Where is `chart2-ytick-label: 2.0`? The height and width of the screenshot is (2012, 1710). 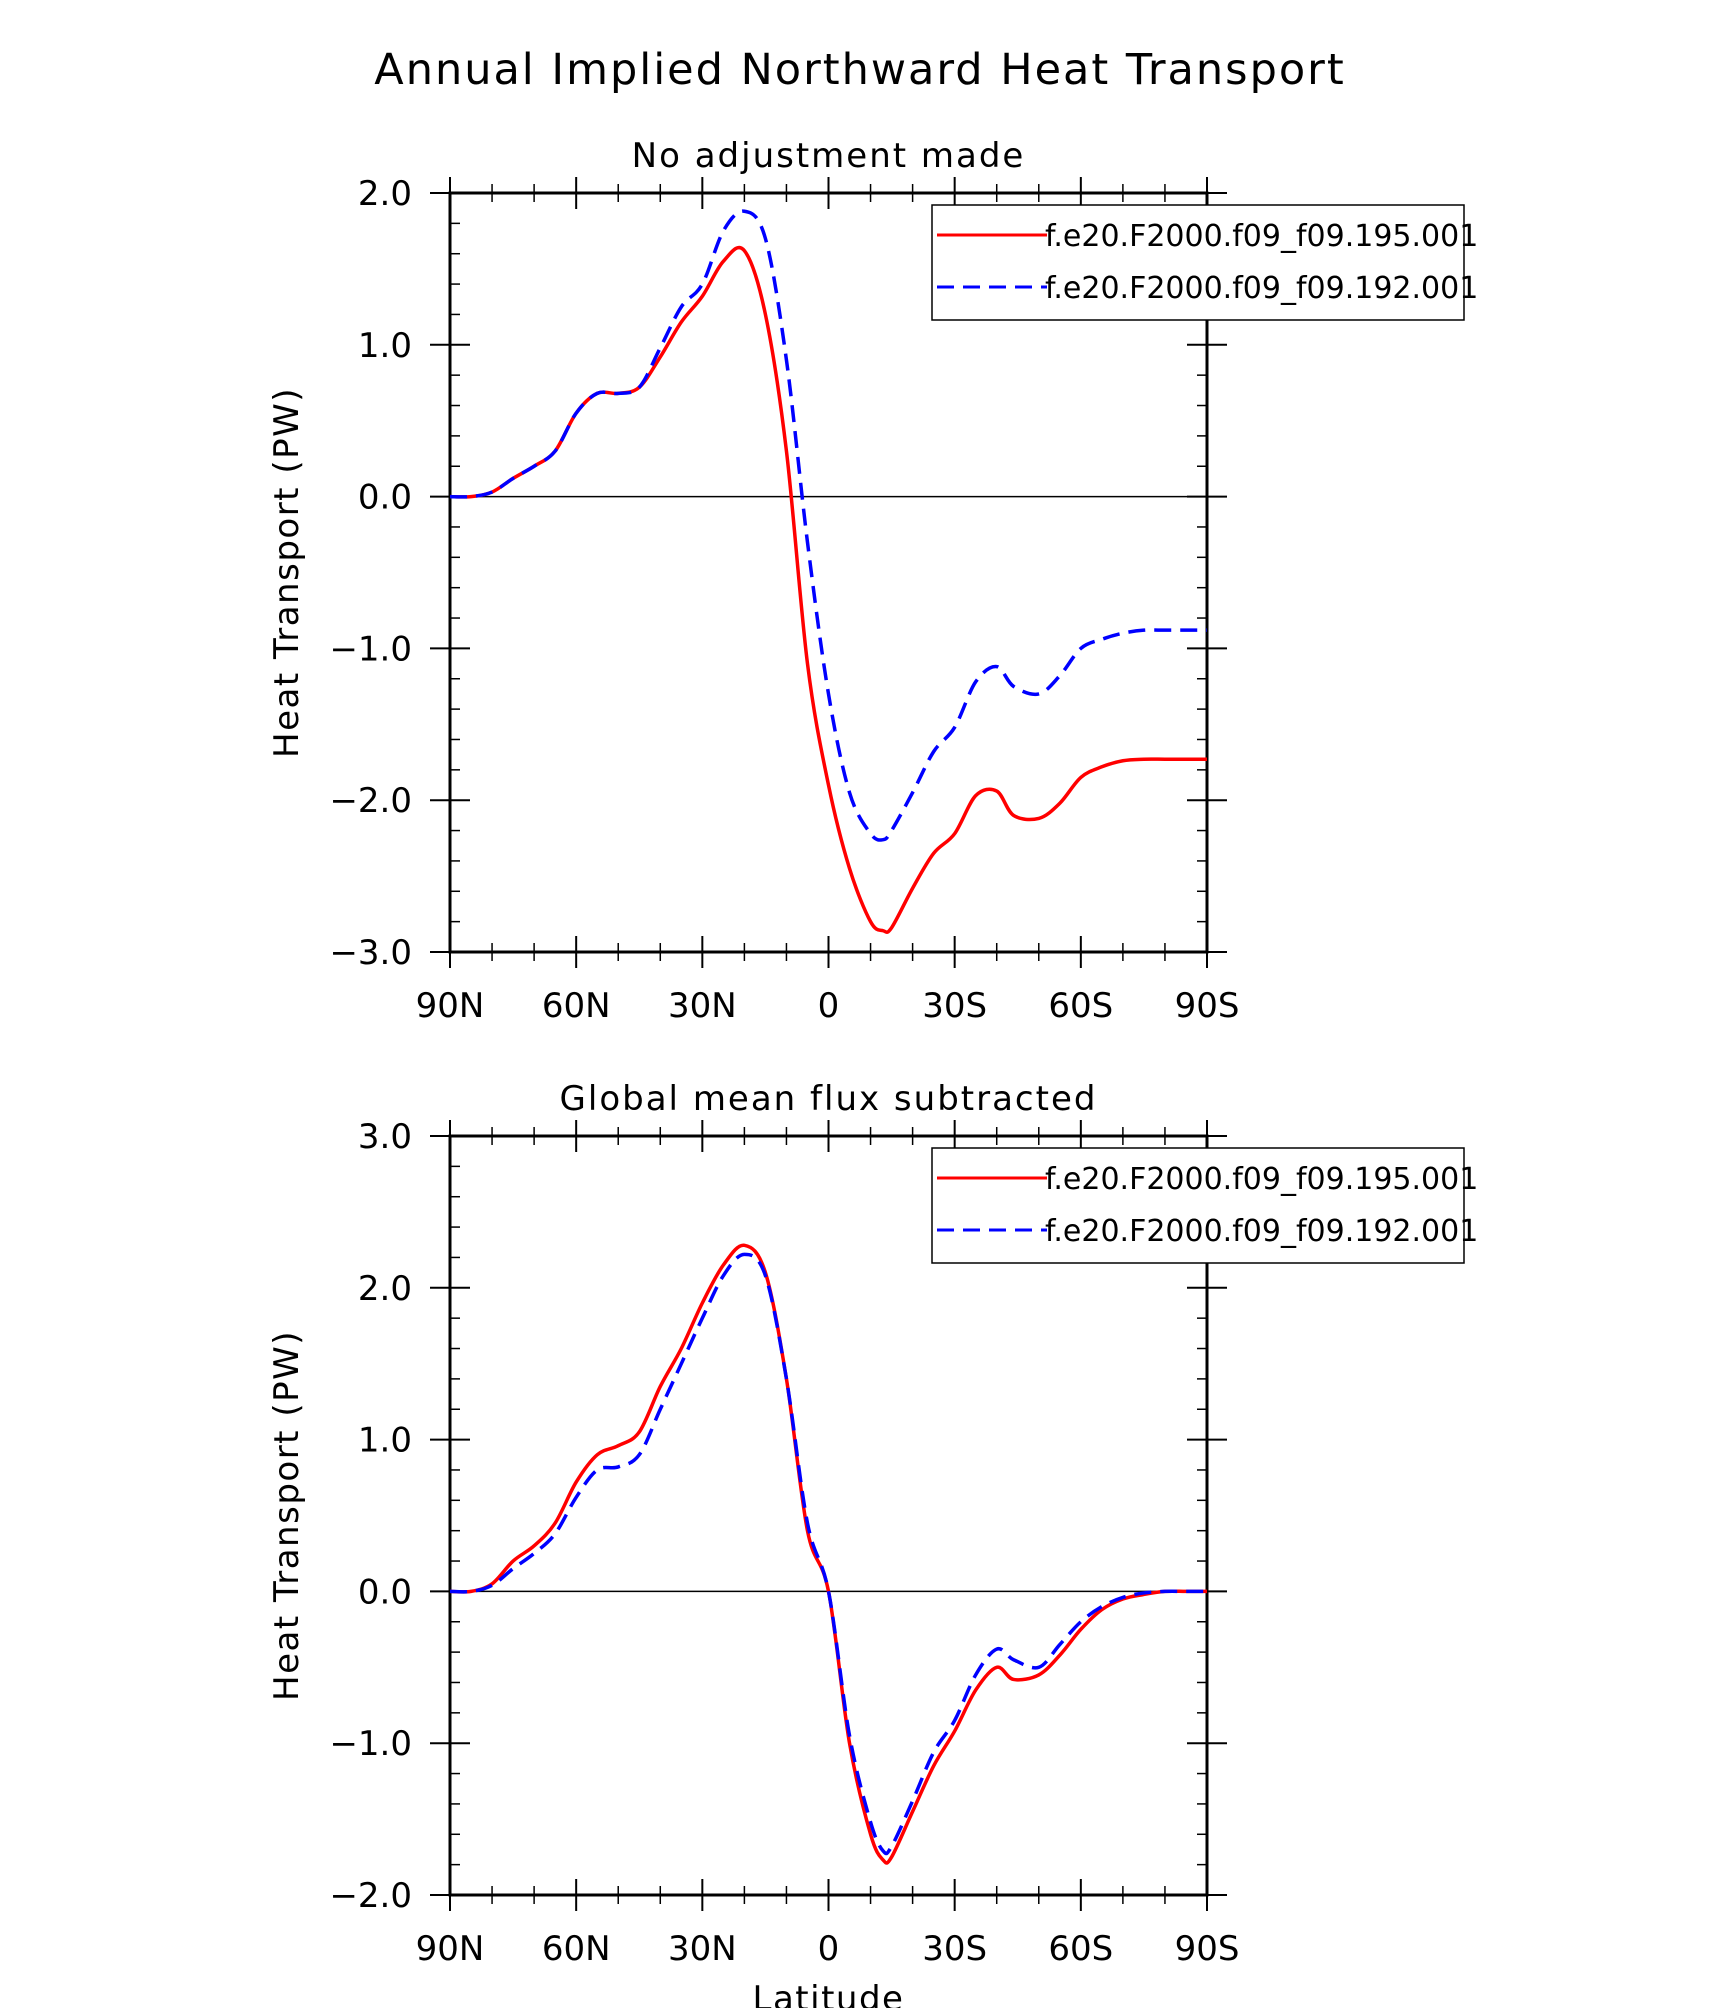 chart2-ytick-label: 2.0 is located at coordinates (385, 1289).